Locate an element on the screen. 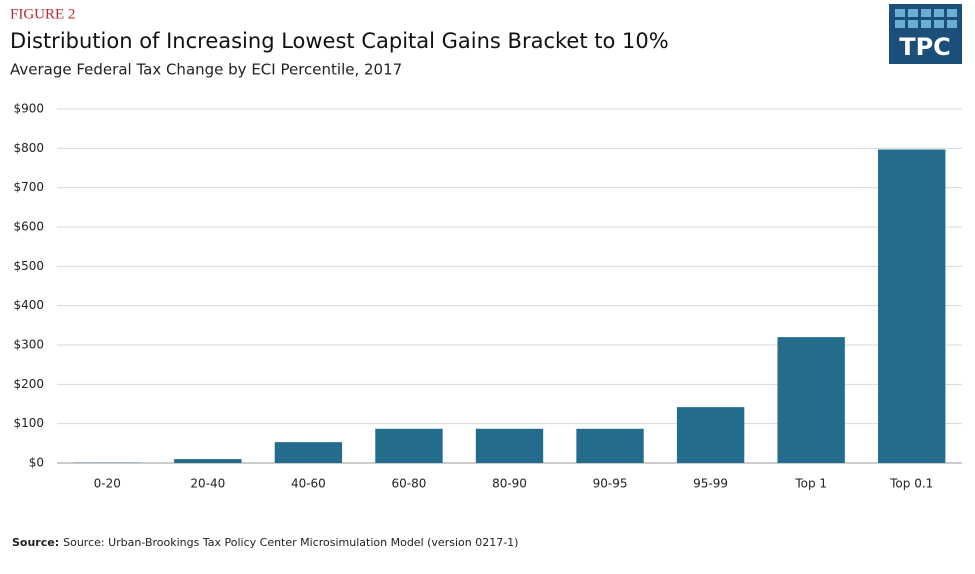 This screenshot has width=975, height=574. y-tick-label: $500 is located at coordinates (28, 266).